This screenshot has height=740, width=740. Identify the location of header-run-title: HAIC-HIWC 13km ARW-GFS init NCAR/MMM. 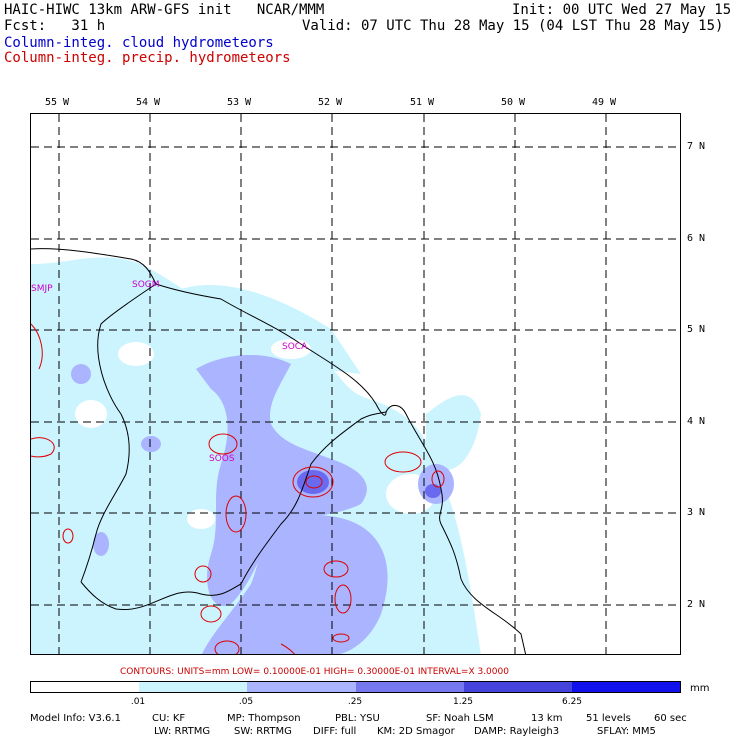
(164, 10).